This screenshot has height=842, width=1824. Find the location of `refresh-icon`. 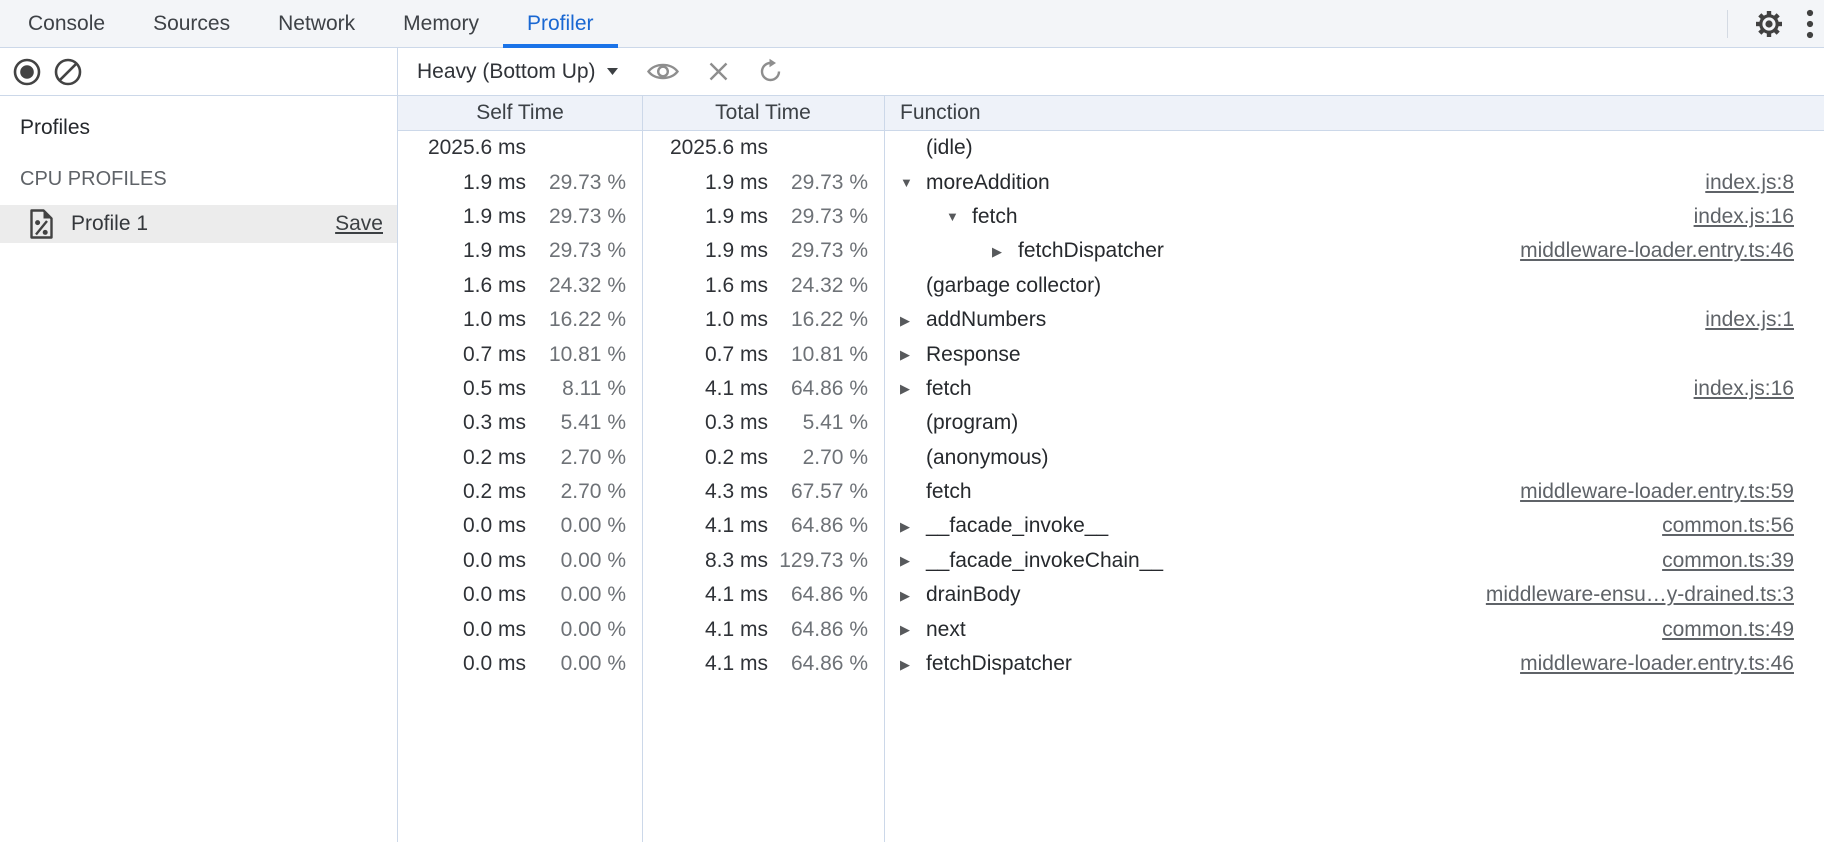

refresh-icon is located at coordinates (770, 71).